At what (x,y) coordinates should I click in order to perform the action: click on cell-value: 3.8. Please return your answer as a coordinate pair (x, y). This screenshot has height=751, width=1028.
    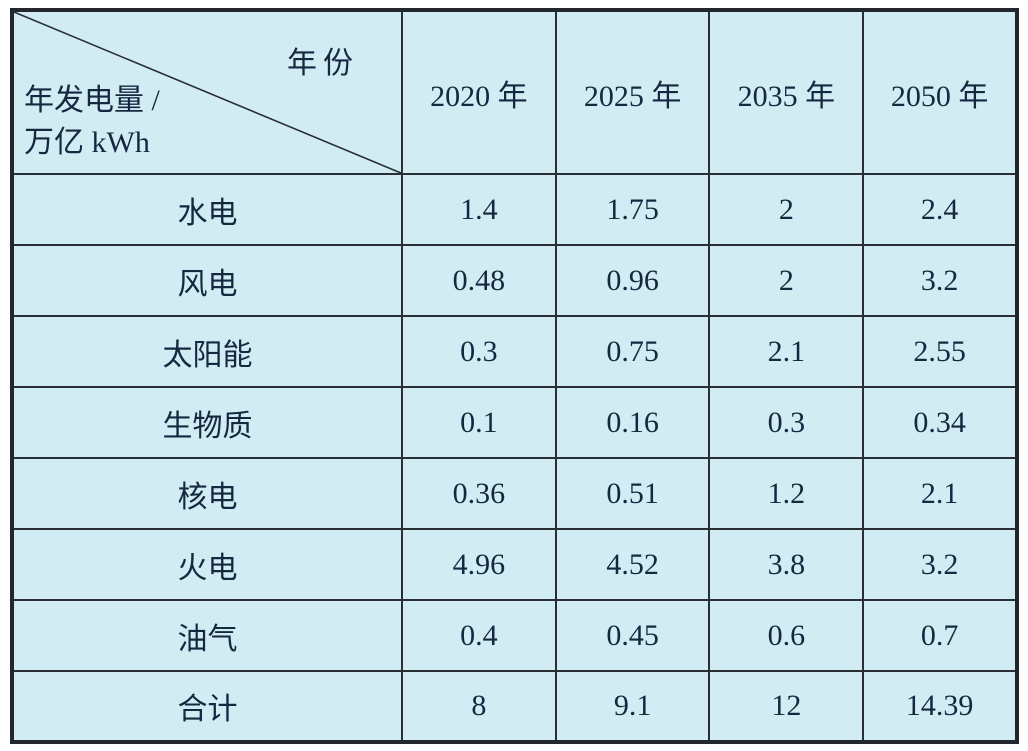
    Looking at the image, I should click on (786, 564).